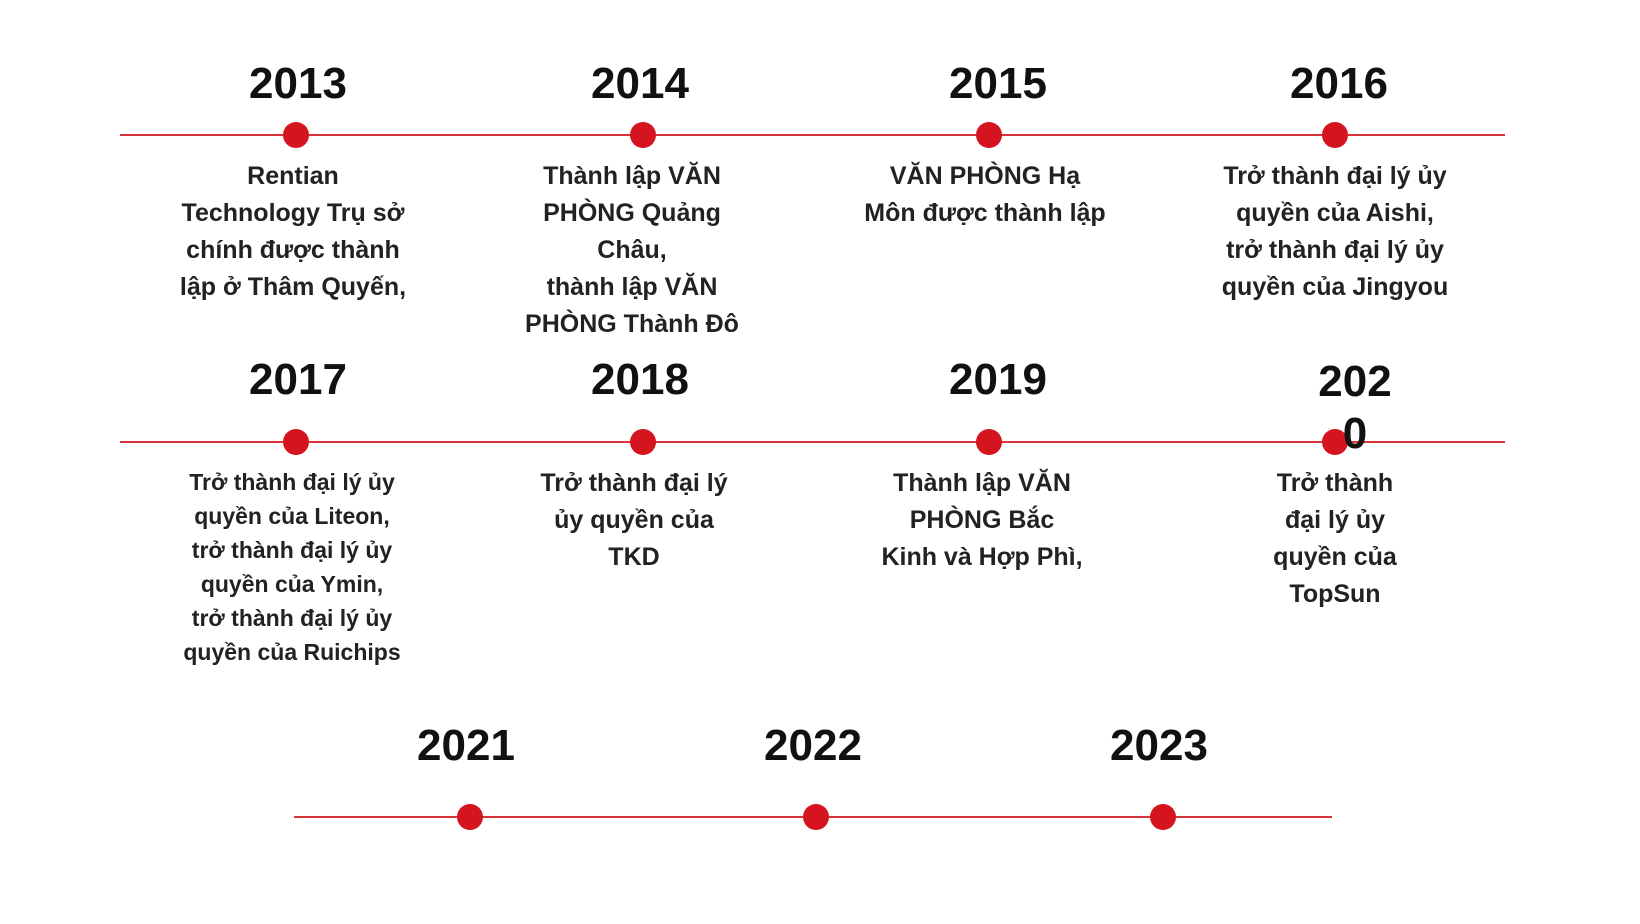 This screenshot has width=1640, height=924. I want to click on milestone-text-2018: Trở thành đại lý ủy quyền của TKD, so click(634, 520).